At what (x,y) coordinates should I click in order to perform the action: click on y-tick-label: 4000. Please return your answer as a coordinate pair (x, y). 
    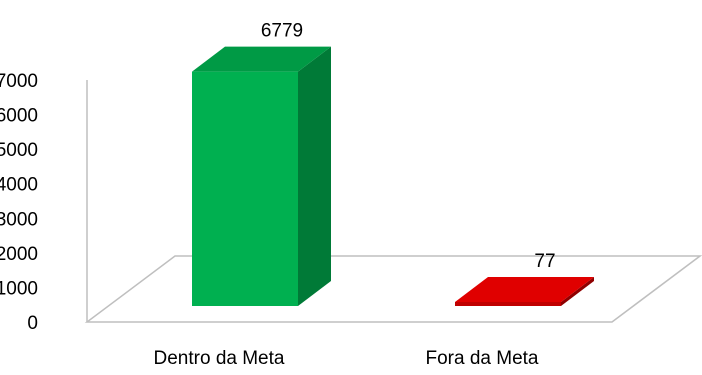
    Looking at the image, I should click on (19, 185).